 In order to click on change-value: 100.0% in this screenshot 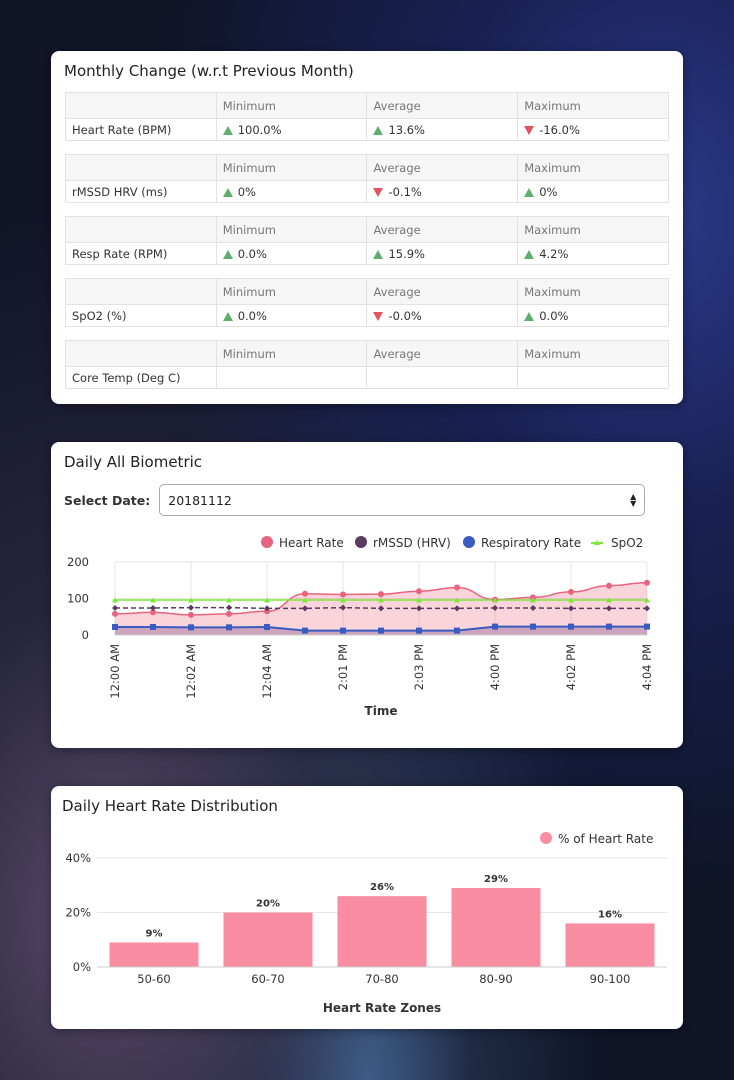, I will do `click(259, 129)`.